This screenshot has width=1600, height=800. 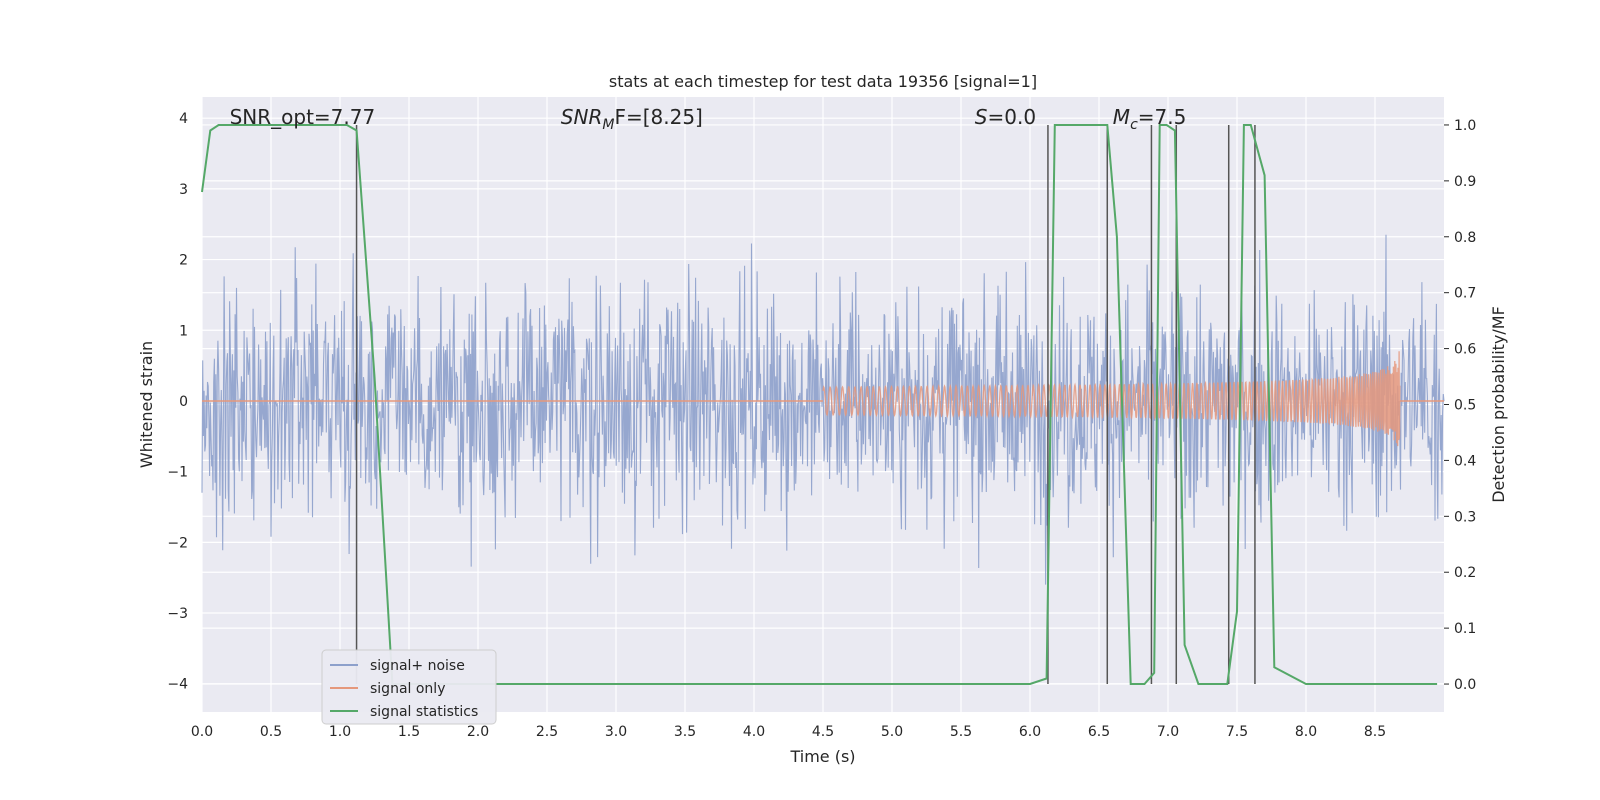 I want to click on y-left-tick-label: −2, so click(x=177, y=543).